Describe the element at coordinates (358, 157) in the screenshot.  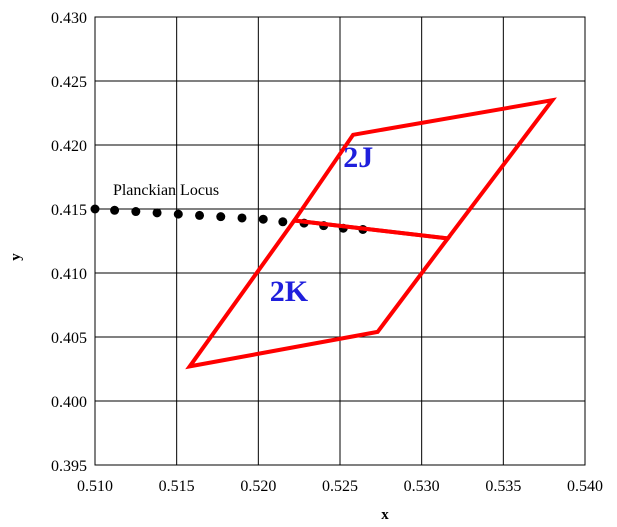
I see `region-2j-label: 2J` at that location.